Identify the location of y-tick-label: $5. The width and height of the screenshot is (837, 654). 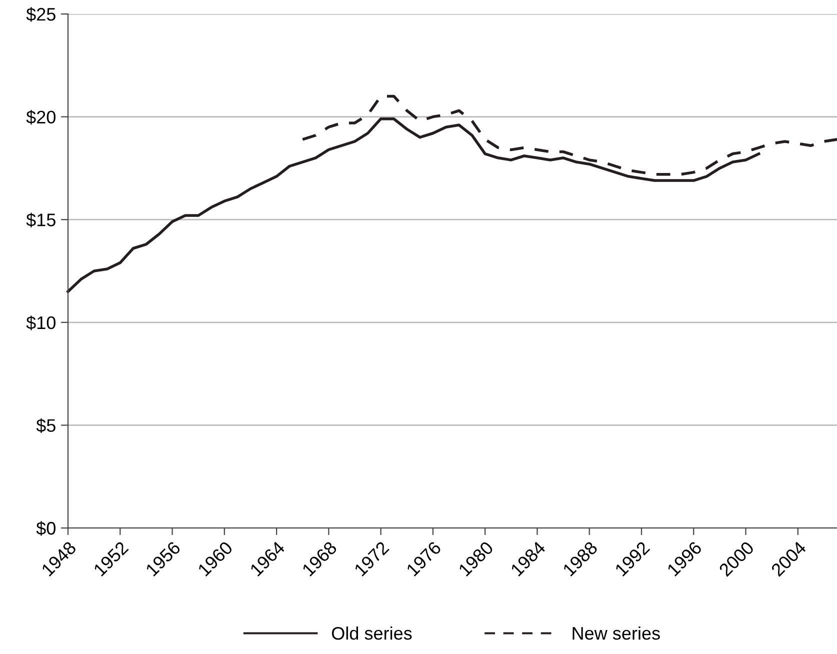
(46, 425).